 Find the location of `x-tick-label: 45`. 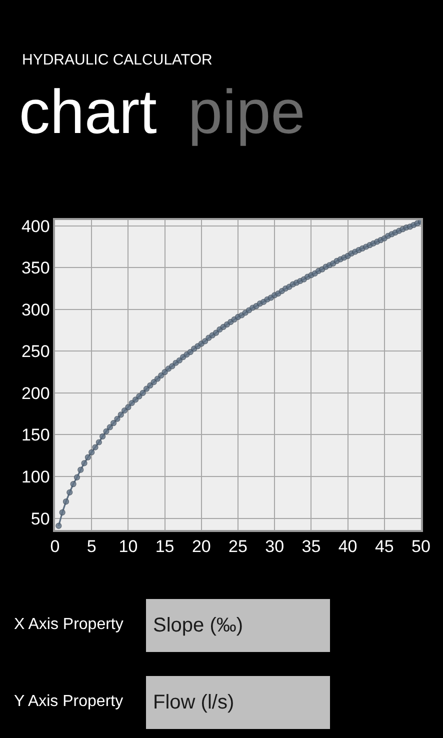

x-tick-label: 45 is located at coordinates (384, 546).